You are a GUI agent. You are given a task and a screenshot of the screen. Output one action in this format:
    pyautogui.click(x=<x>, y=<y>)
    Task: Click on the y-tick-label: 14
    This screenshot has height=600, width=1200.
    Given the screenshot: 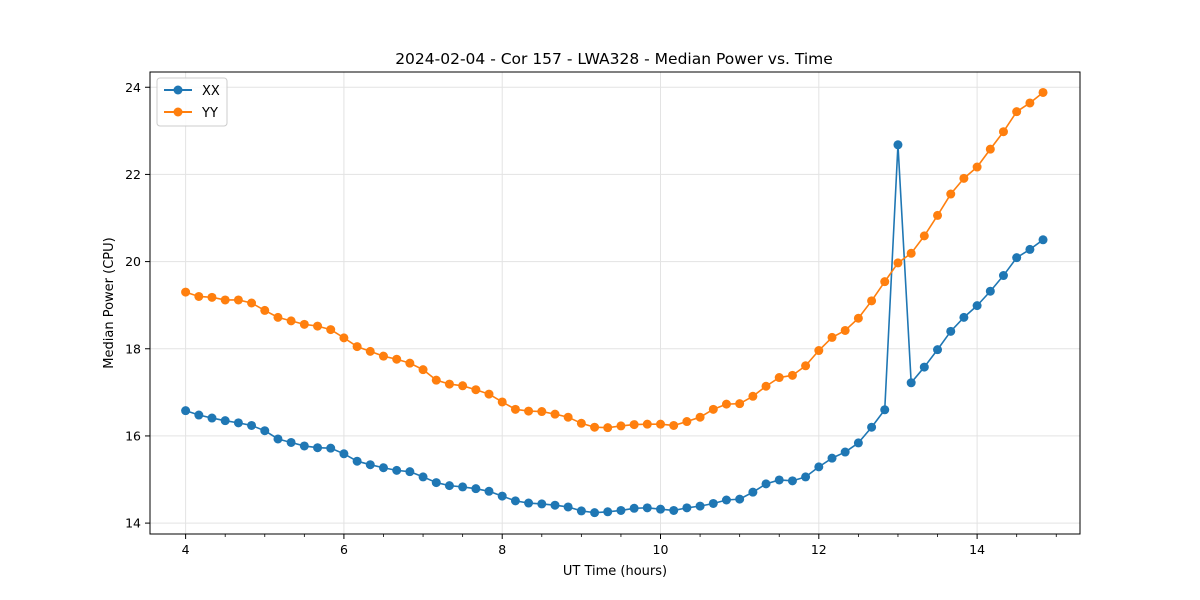 What is the action you would take?
    pyautogui.click(x=133, y=523)
    